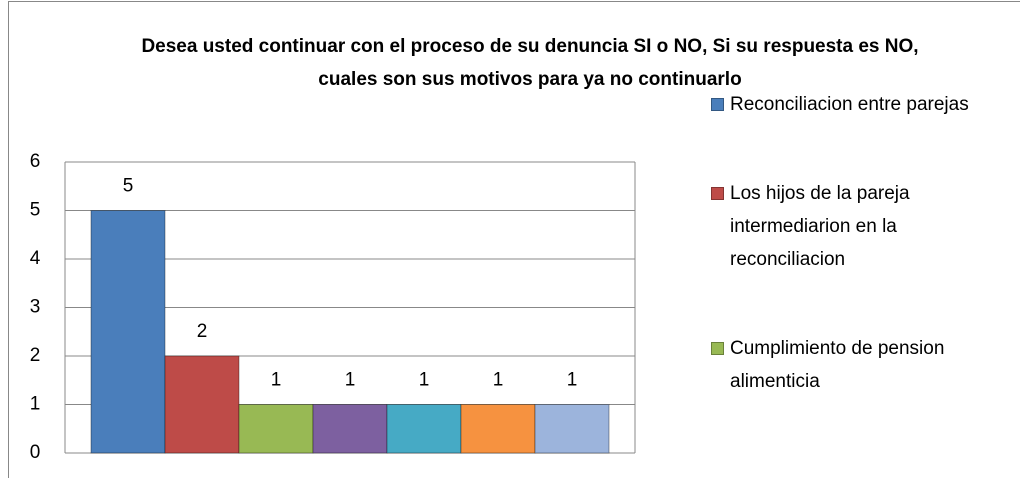  What do you see at coordinates (35, 355) in the screenshot?
I see `y-tick-label: 2` at bounding box center [35, 355].